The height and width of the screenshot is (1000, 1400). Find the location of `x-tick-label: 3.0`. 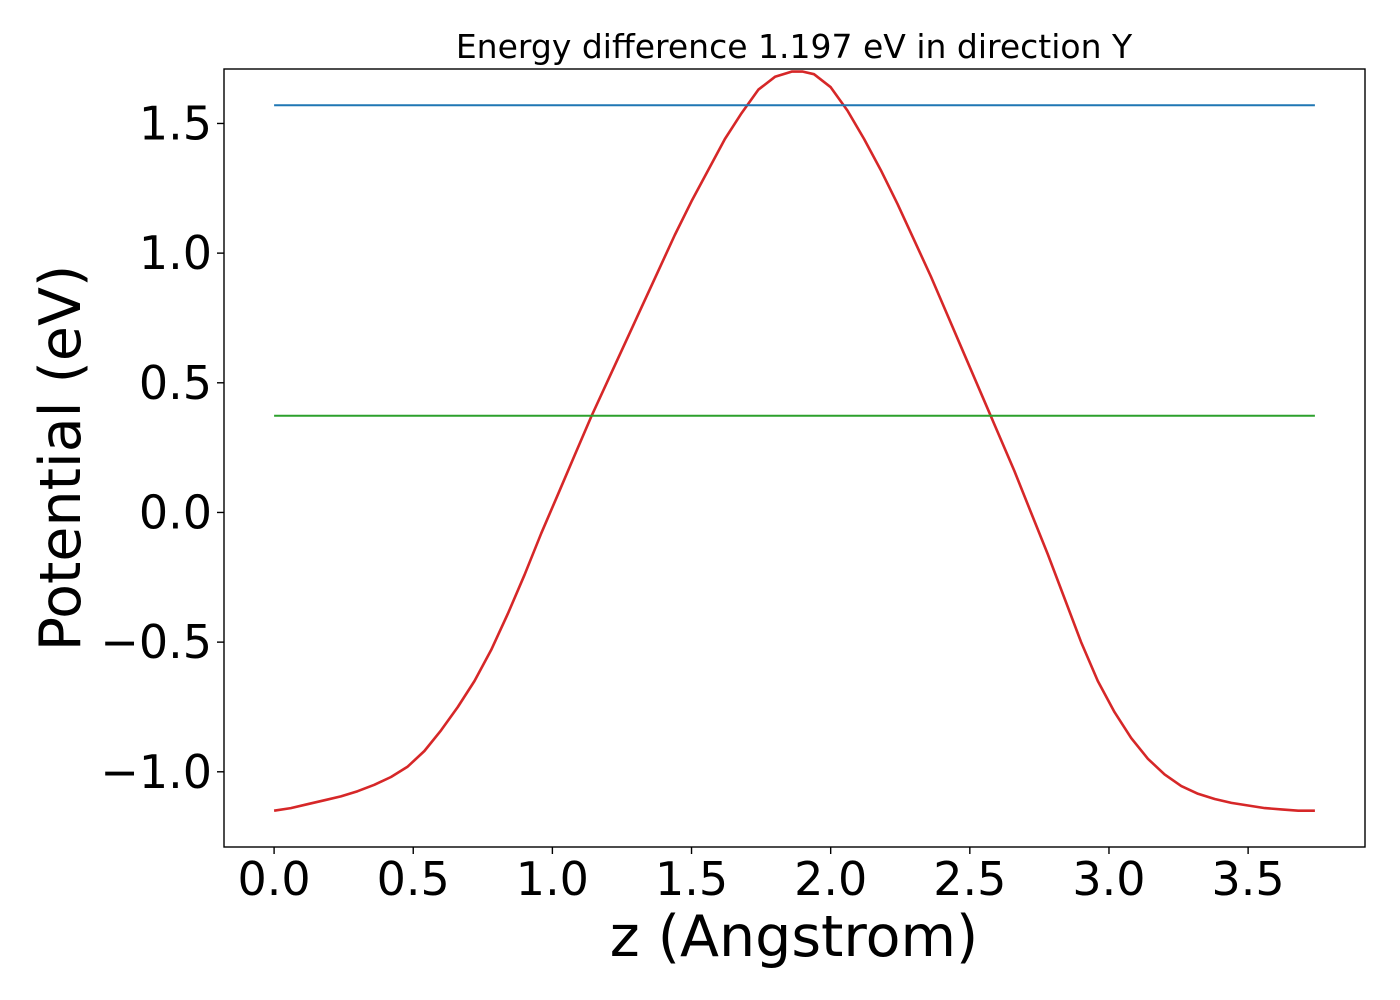

x-tick-label: 3.0 is located at coordinates (1108, 879).